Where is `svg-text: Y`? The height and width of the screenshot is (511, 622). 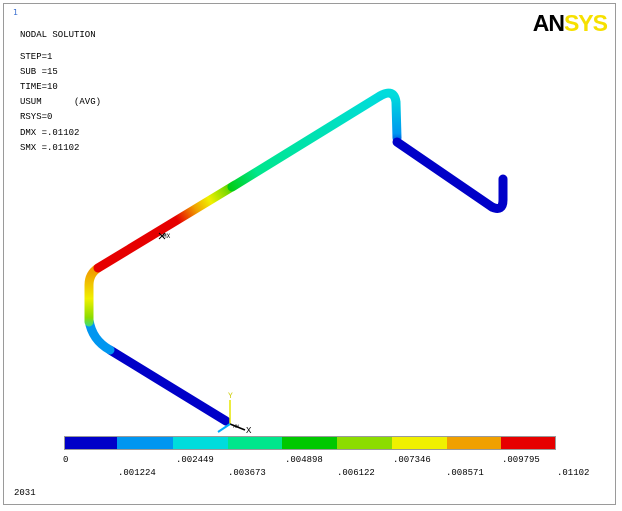
svg-text: Y is located at coordinates (230, 396).